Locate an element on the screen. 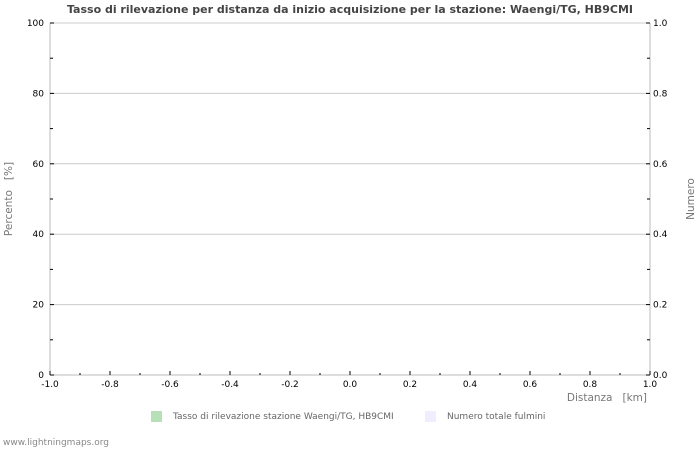  y-axis-left-ticks: 0 20 40 60 80 100 is located at coordinates (40, 200).